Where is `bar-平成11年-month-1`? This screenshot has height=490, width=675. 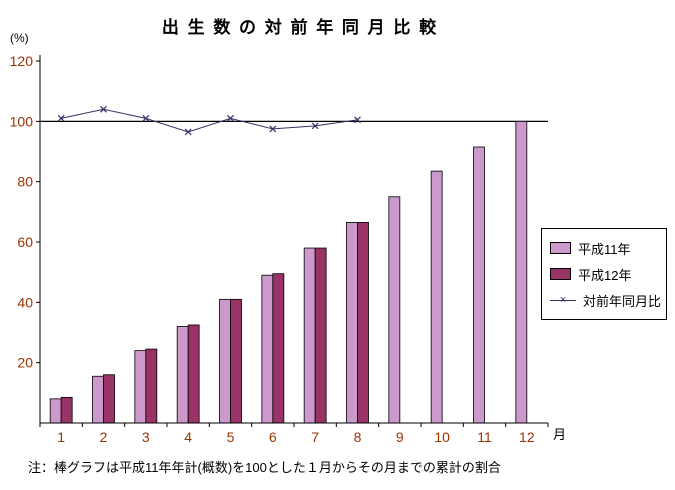 bar-平成11年-month-1 is located at coordinates (55, 411).